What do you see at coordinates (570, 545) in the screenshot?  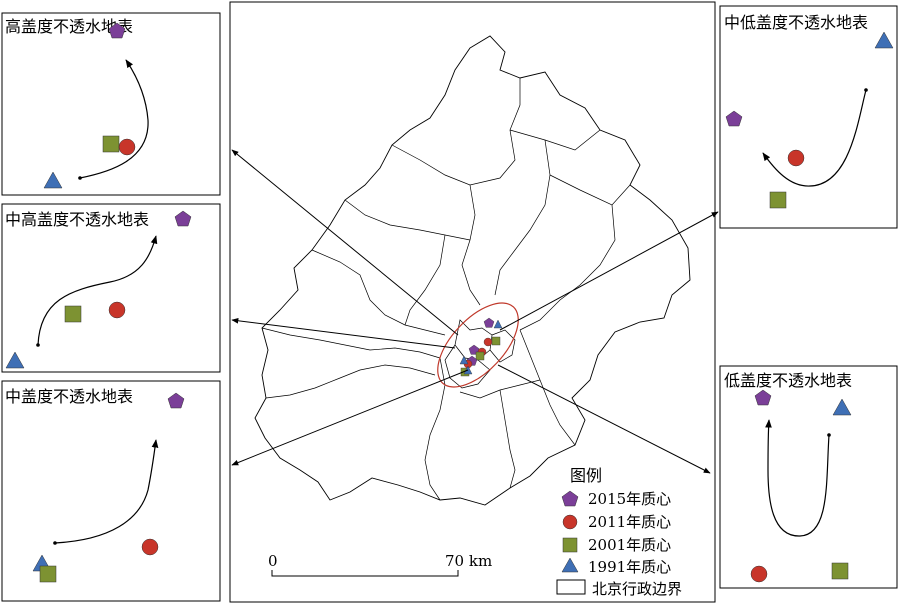 I see `legend-2001-icon` at bounding box center [570, 545].